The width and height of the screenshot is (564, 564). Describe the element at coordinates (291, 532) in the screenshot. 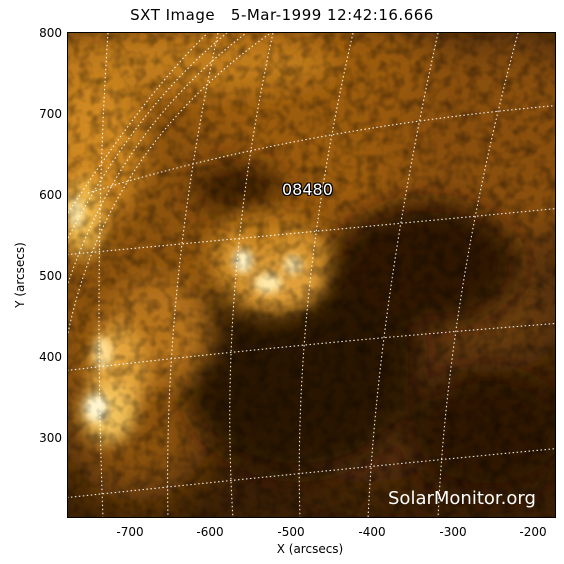

I see `x-tick-label: -500` at that location.